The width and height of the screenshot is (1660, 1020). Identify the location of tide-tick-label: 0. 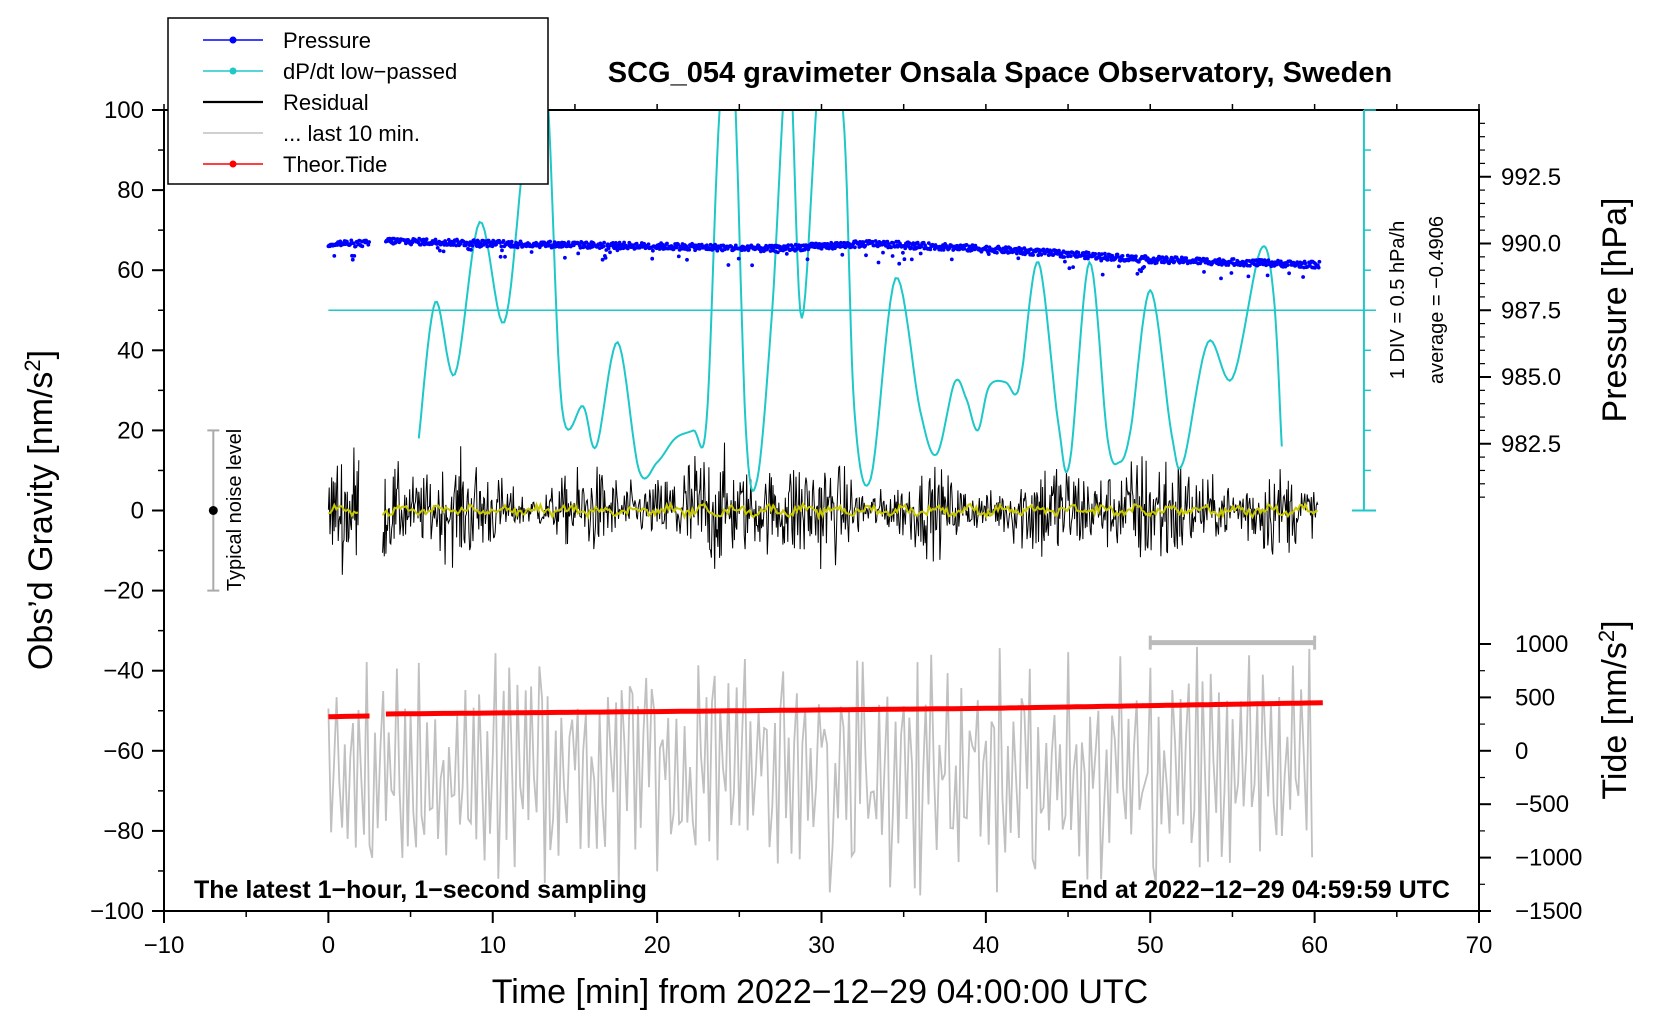
(1521, 751).